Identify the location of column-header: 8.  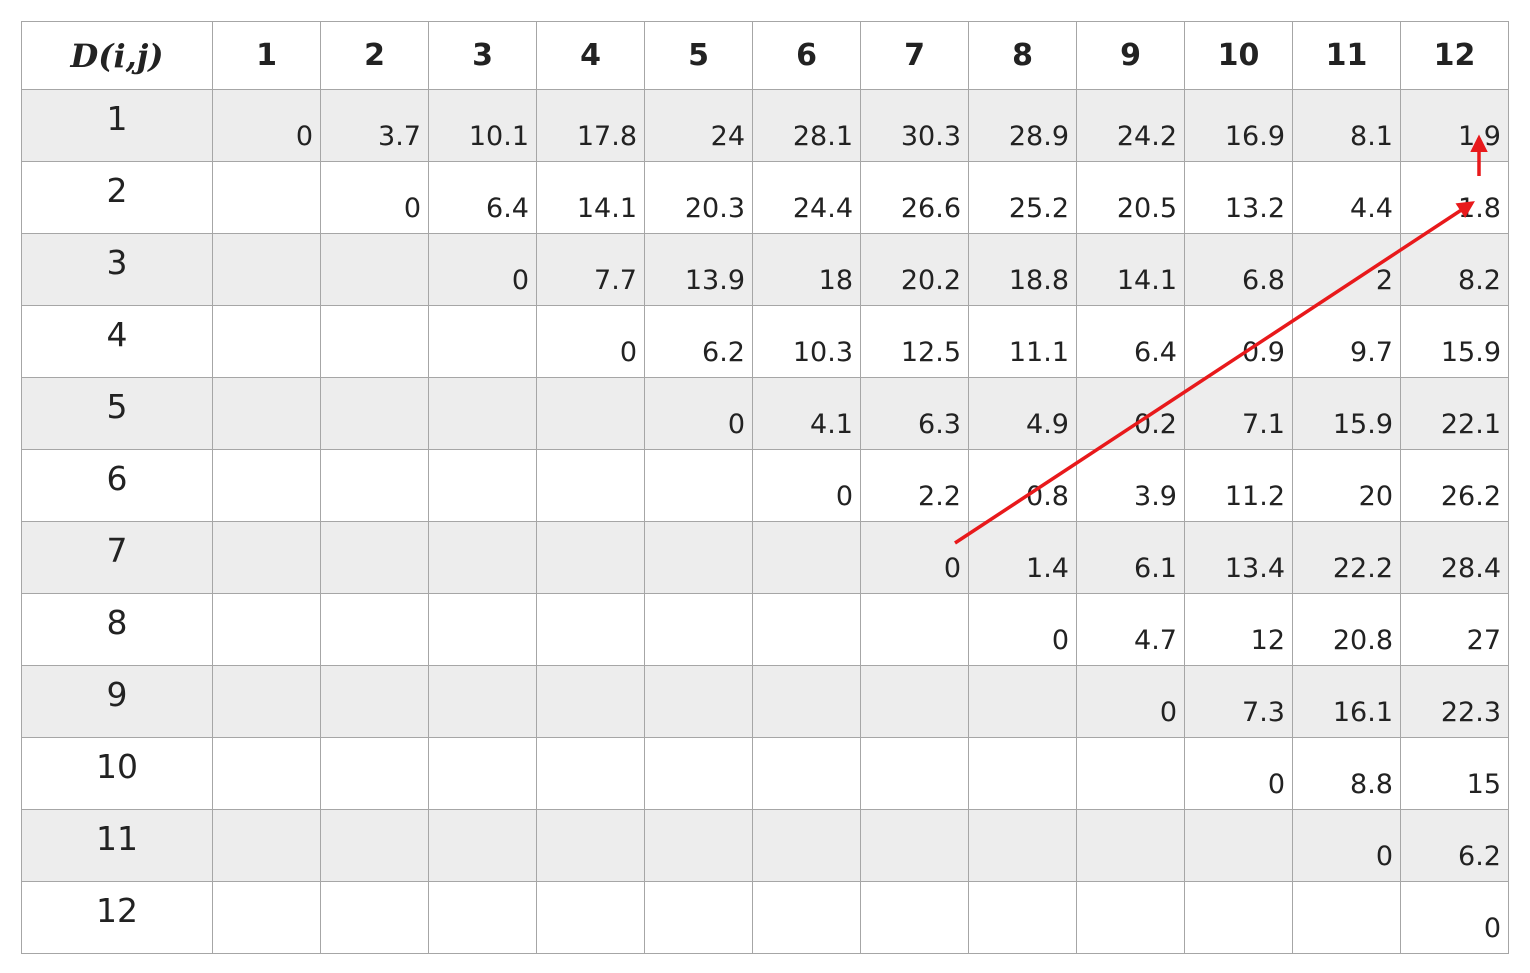
(1022, 55).